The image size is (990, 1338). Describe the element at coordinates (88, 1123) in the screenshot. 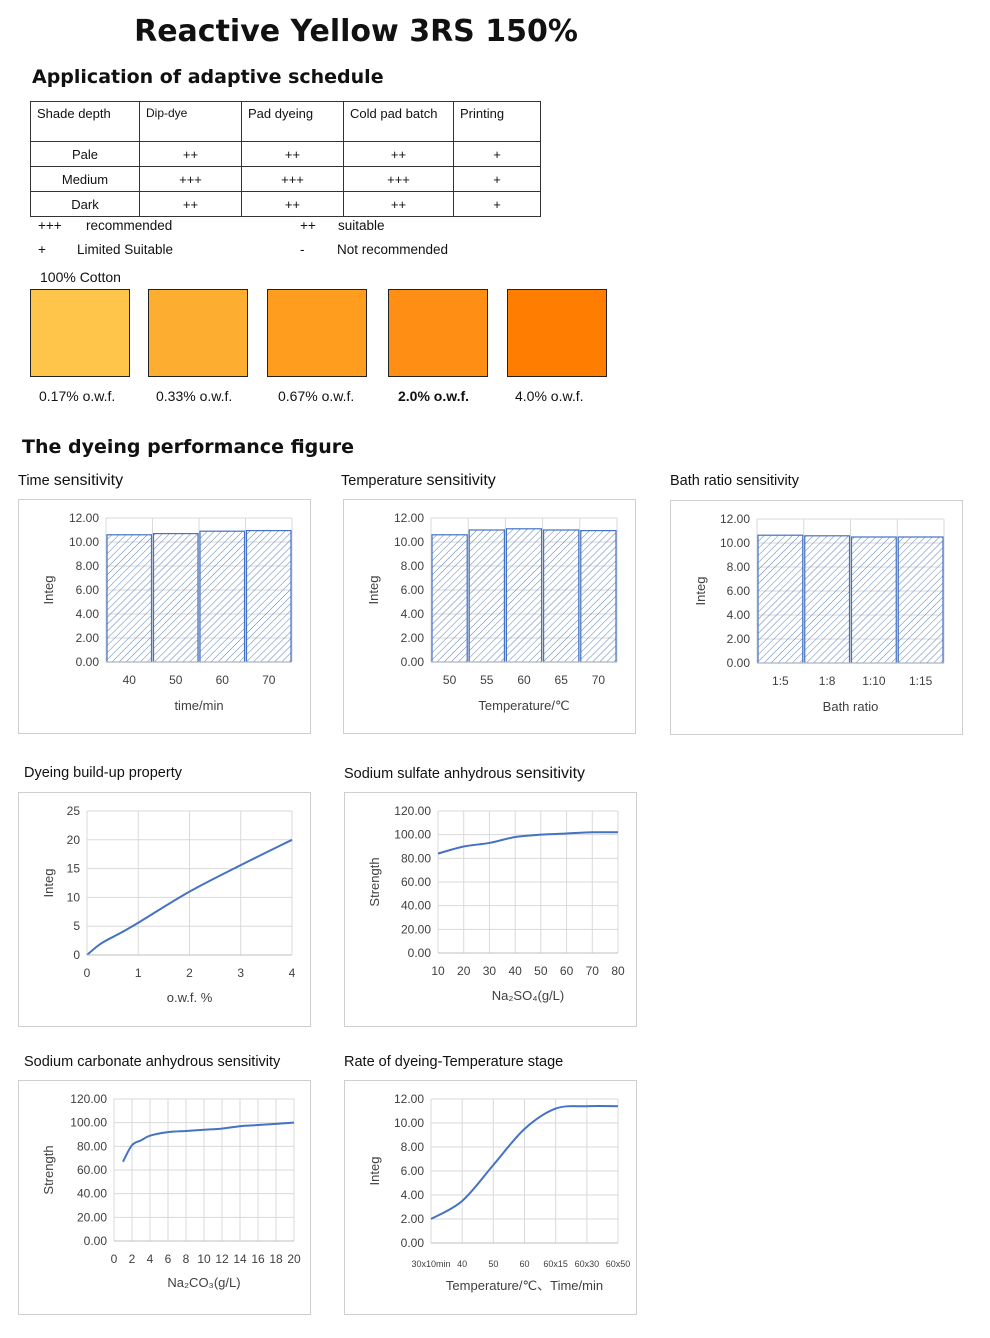

I see `y-tick-label: 100.00` at that location.